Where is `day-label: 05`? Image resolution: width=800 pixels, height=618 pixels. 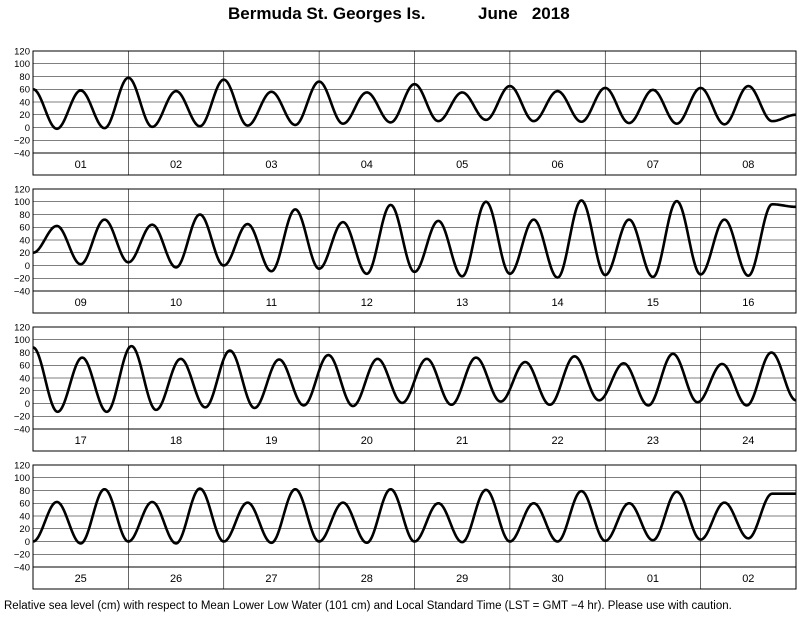
day-label: 05 is located at coordinates (462, 165).